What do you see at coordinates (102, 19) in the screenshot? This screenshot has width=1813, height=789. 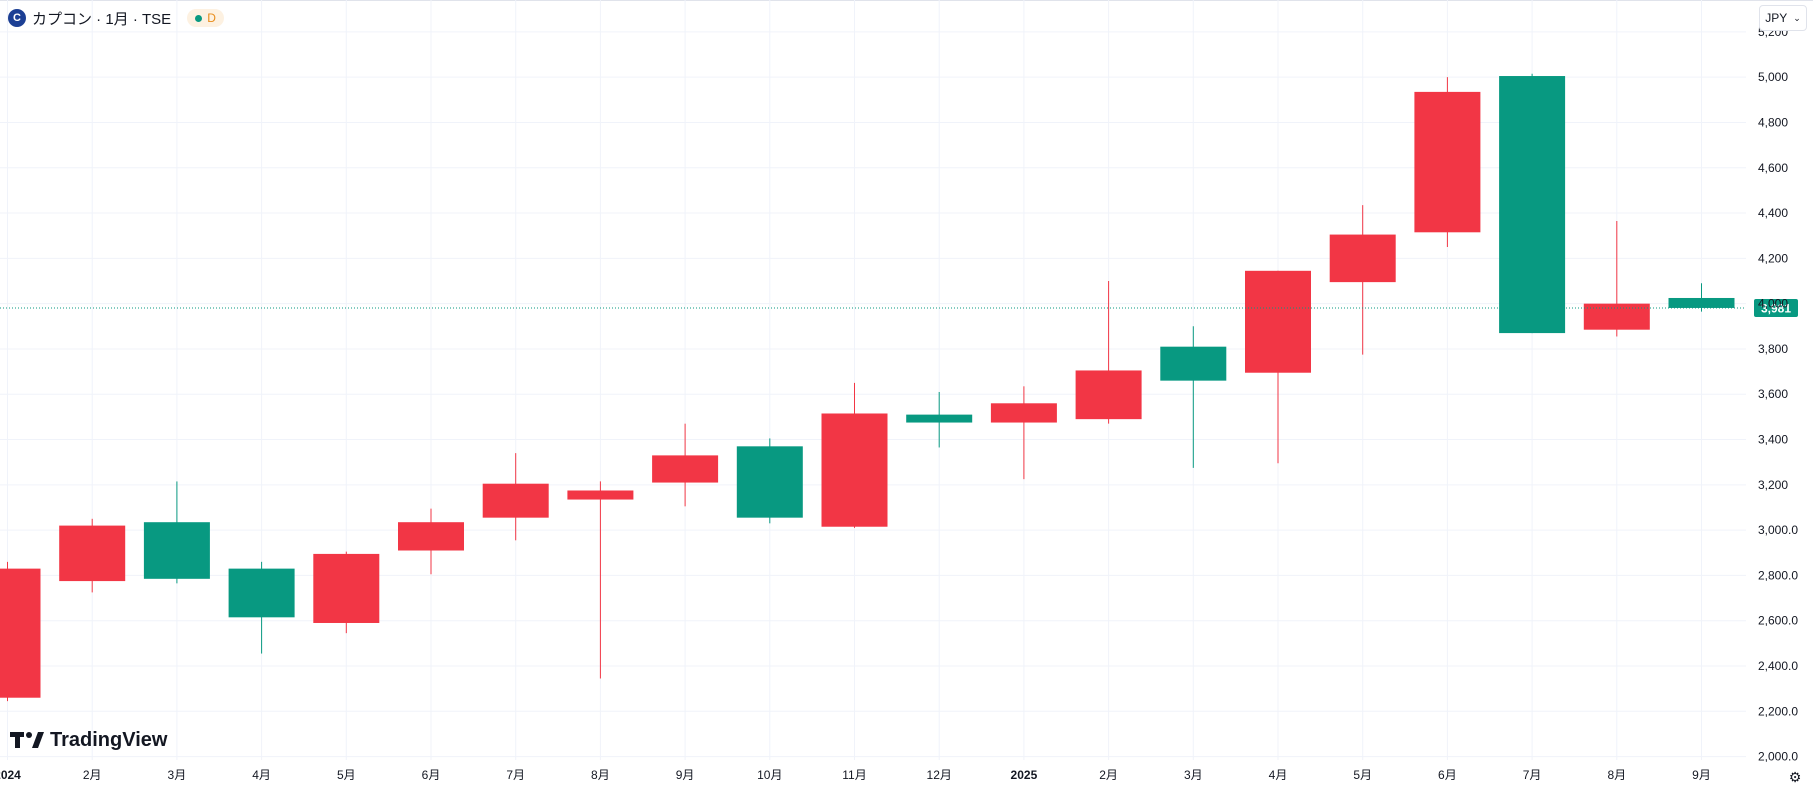 I see `symbol-title: カプコン · 1月 · TSE` at bounding box center [102, 19].